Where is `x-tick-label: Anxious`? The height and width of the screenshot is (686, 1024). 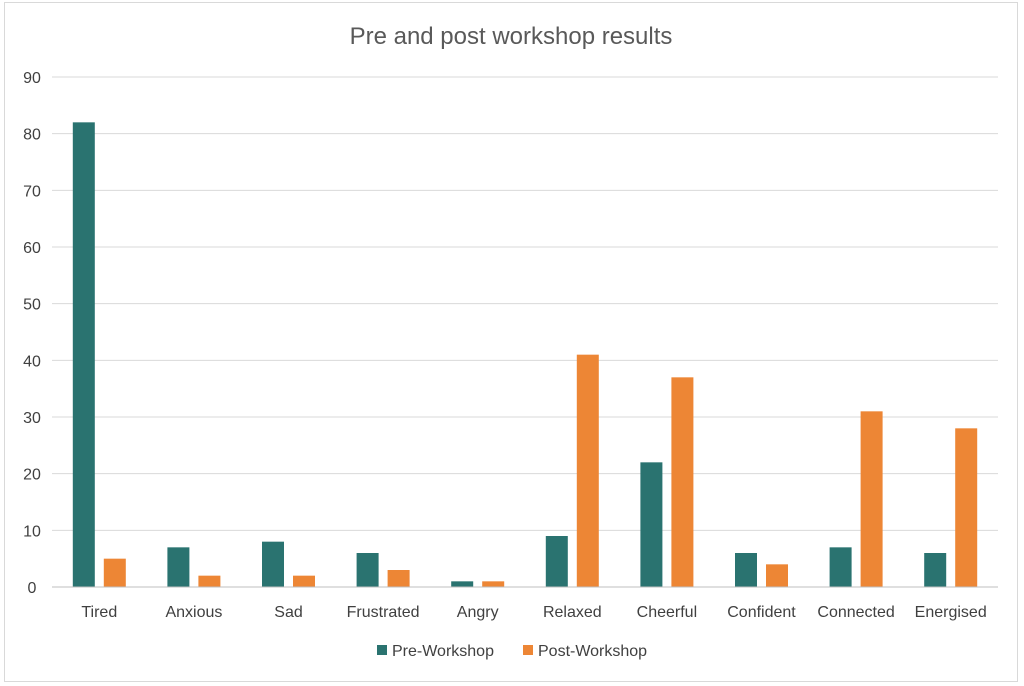
x-tick-label: Anxious is located at coordinates (193, 612).